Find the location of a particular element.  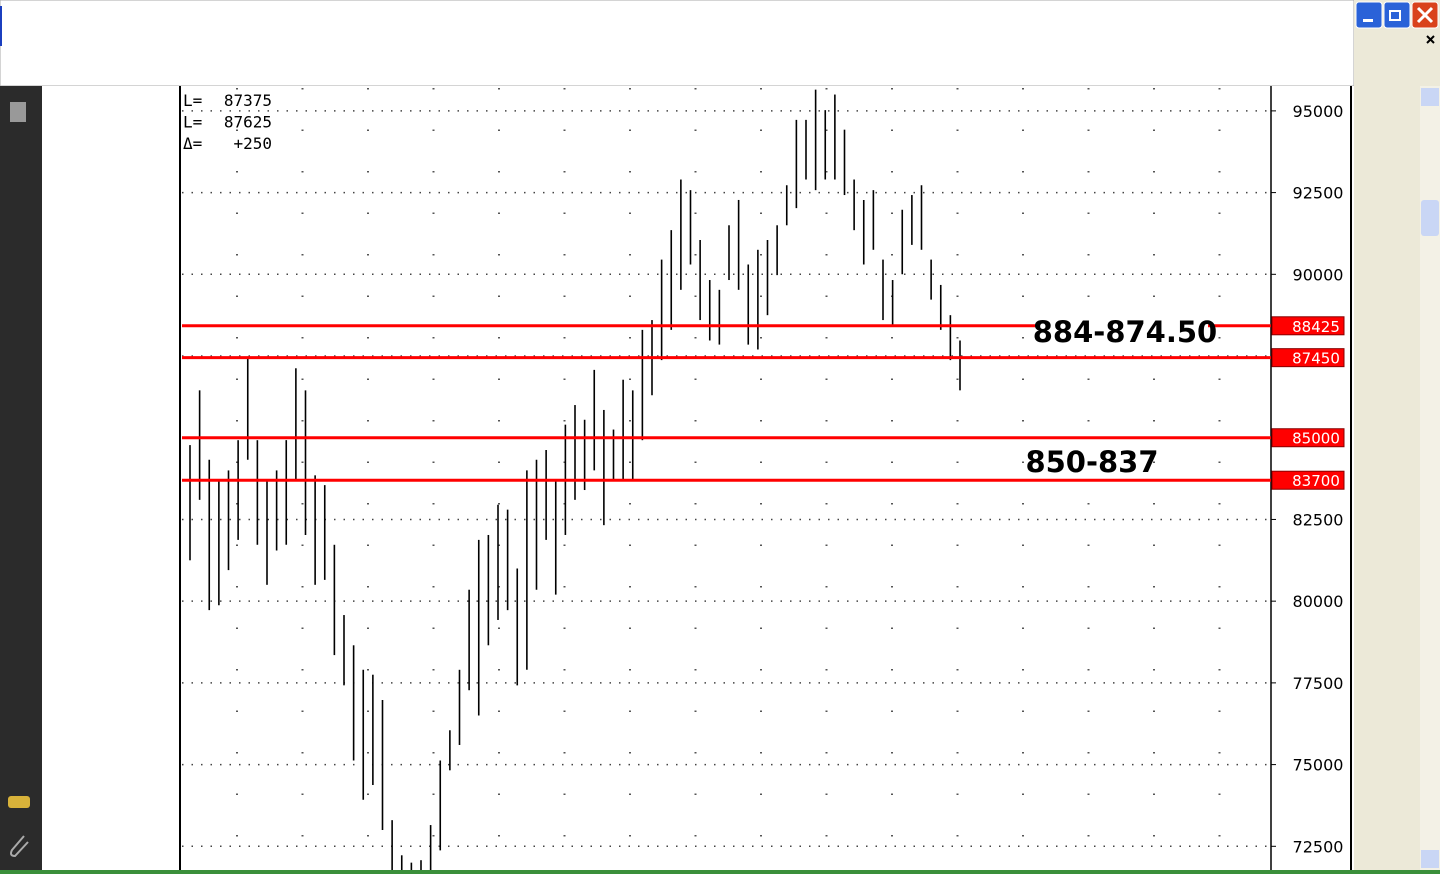

y-tick-label: 82500 is located at coordinates (1318, 519).